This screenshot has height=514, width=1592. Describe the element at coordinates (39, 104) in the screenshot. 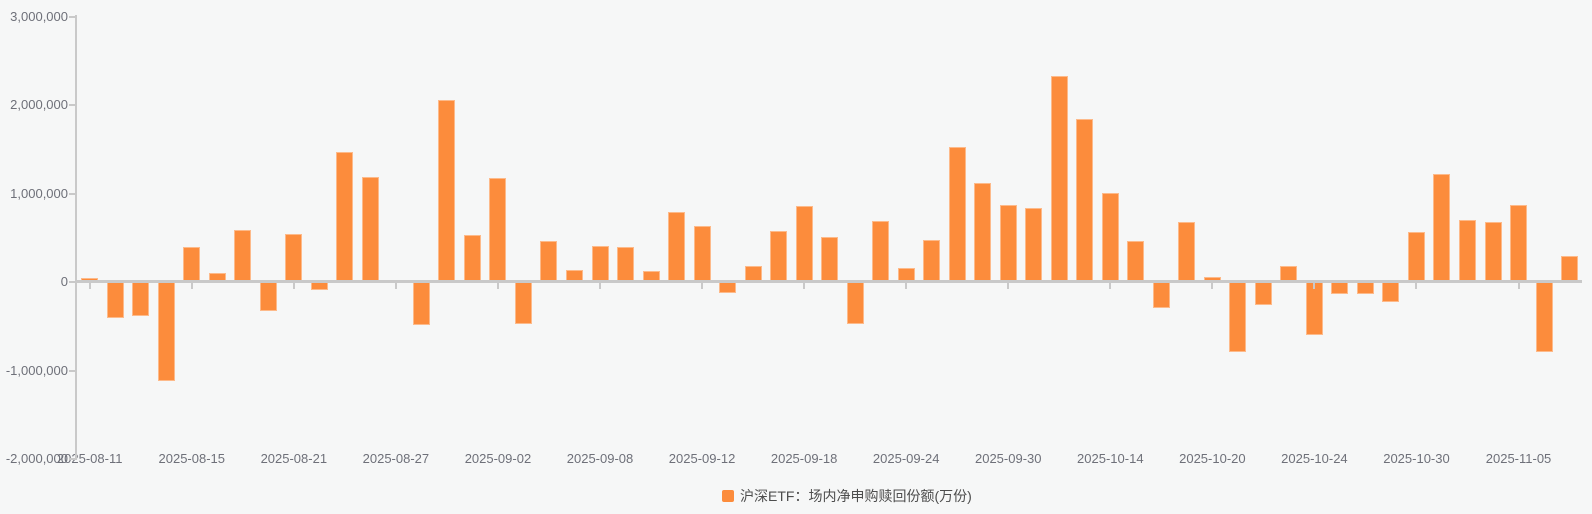

I see `y-axis-tick-label: 2,000,000` at that location.